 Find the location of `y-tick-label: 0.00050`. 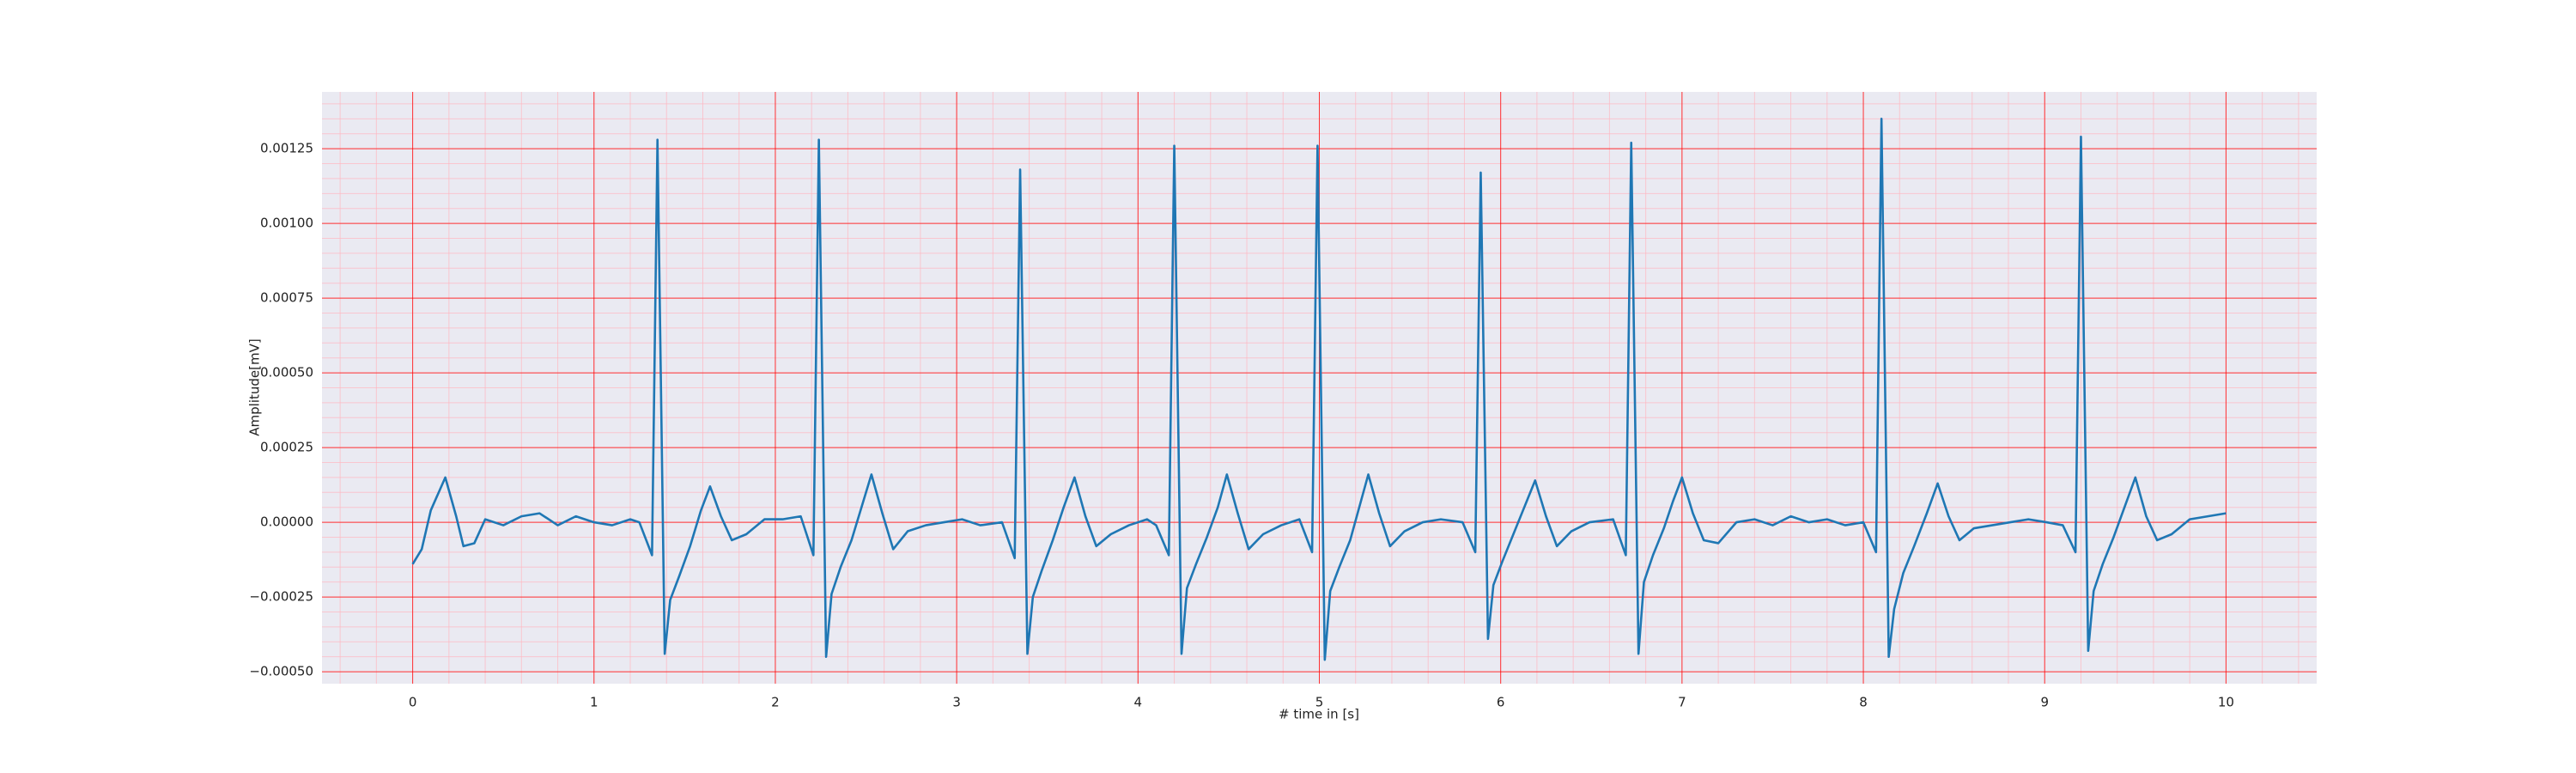

y-tick-label: 0.00050 is located at coordinates (286, 372).